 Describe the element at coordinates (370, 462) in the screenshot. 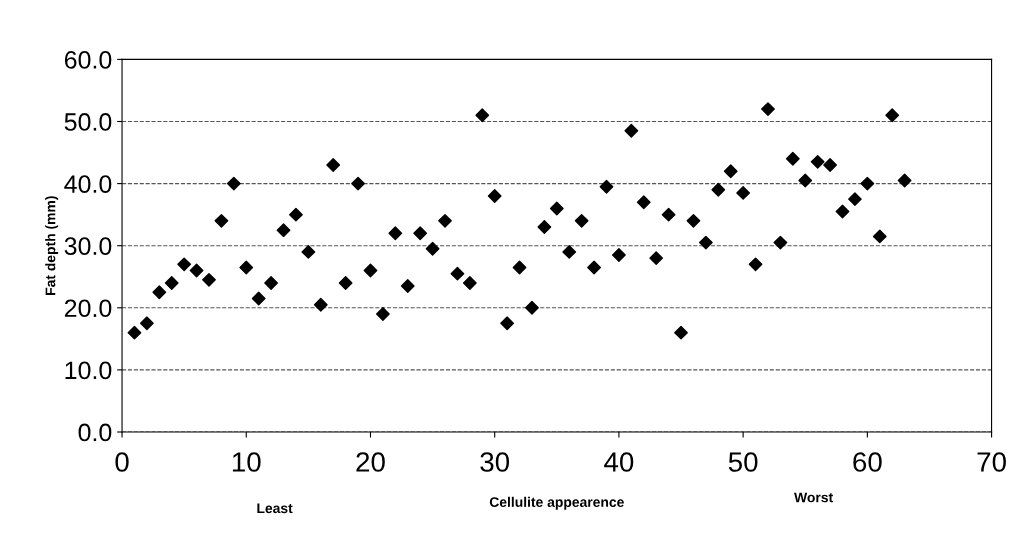

I see `x-tick-label: 20` at that location.